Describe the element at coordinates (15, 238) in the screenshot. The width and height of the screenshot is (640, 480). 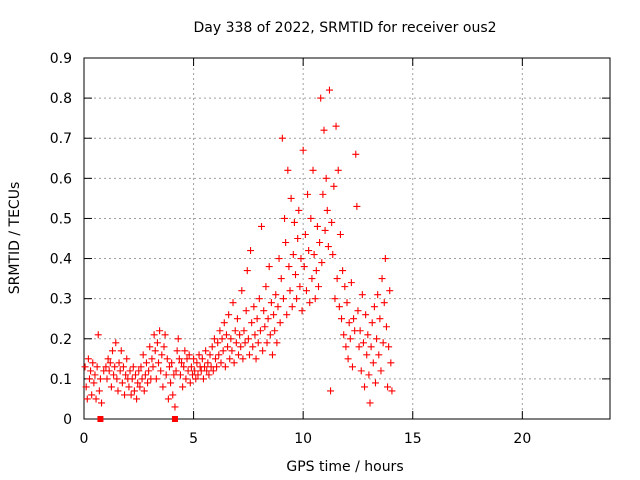
I see `y-axis-label: SRMTID / TECUs` at that location.